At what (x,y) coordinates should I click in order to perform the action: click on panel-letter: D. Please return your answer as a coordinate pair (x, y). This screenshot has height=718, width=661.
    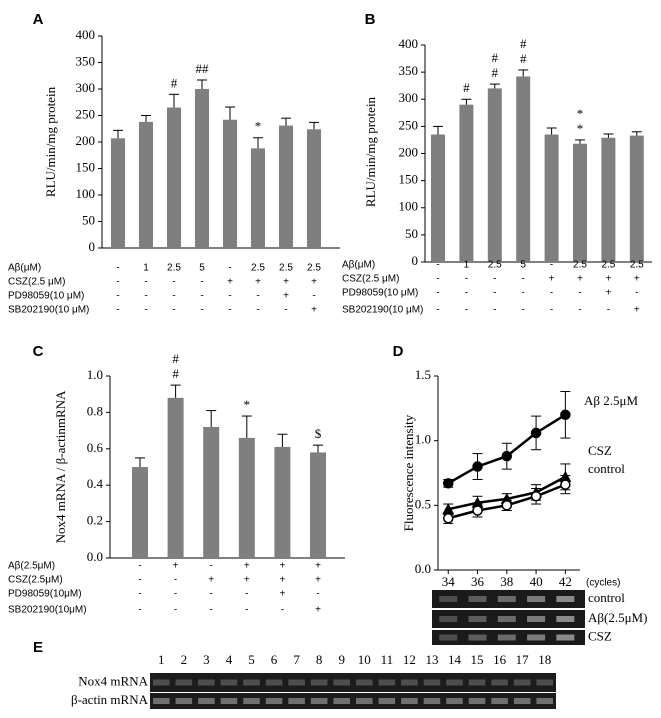
    Looking at the image, I should click on (398, 351).